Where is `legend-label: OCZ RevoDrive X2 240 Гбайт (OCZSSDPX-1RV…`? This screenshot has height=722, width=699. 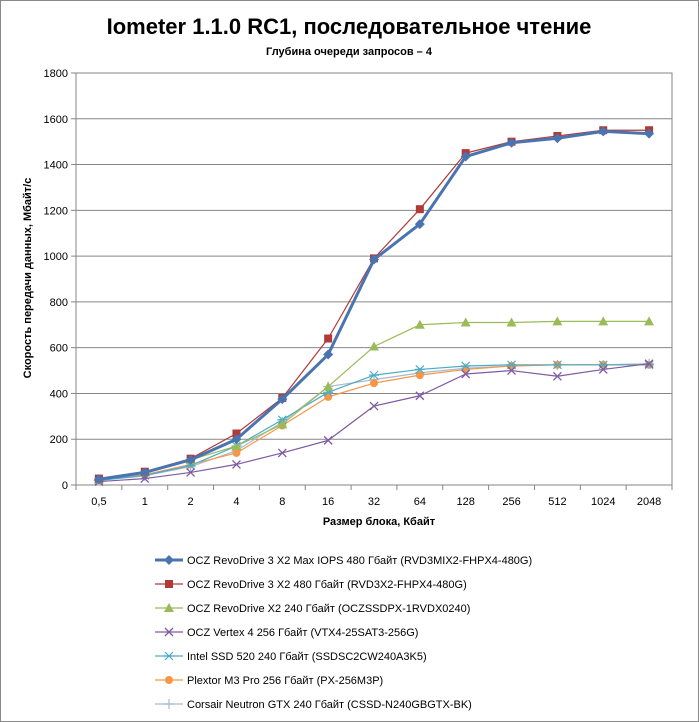 legend-label: OCZ RevoDrive X2 240 Гбайт (OCZSSDPX-1RV… is located at coordinates (328, 609).